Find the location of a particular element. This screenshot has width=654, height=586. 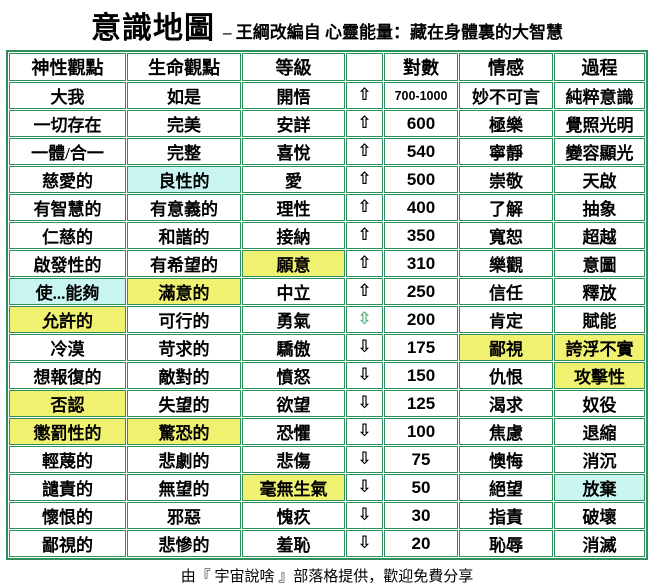

cell-level: 勇氣 is located at coordinates (293, 319).